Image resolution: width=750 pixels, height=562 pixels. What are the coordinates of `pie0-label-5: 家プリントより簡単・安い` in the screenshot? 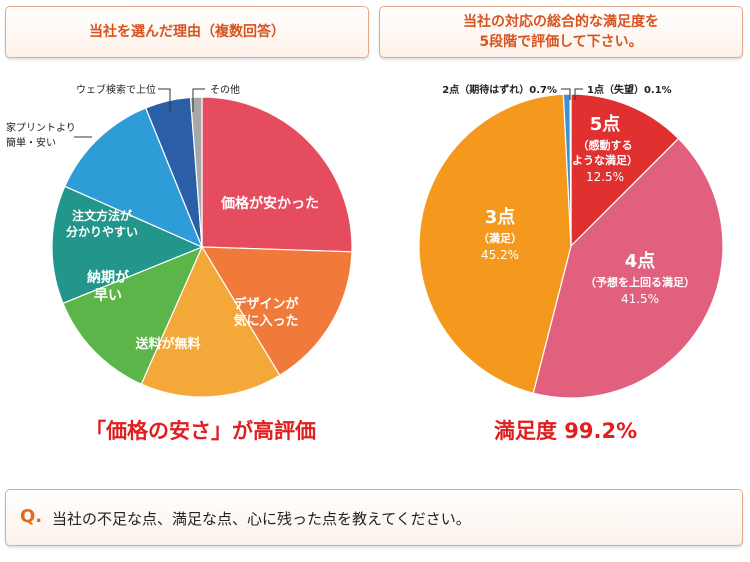 It's located at (41, 135).